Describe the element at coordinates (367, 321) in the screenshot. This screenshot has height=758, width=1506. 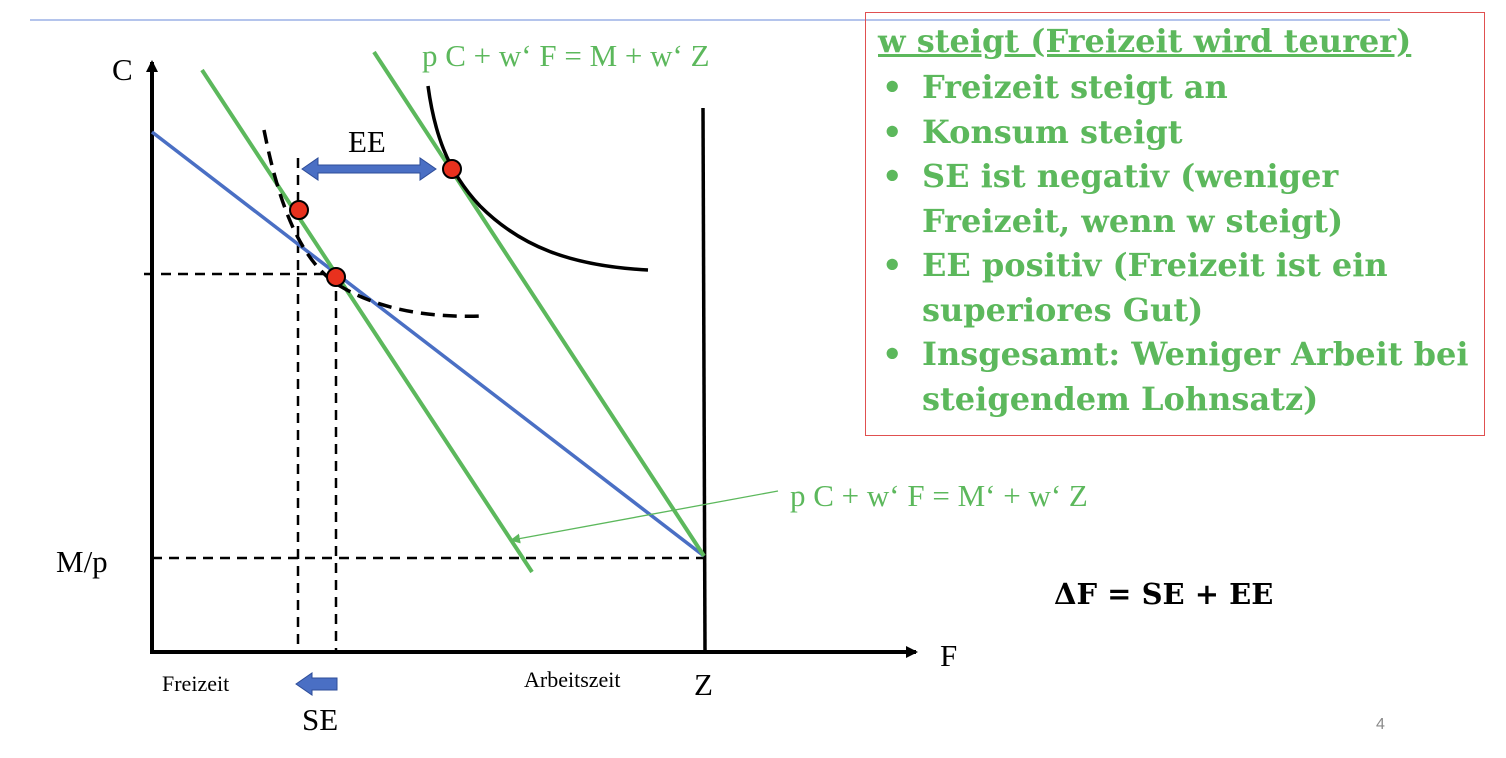
I see `budget-line-compensated` at that location.